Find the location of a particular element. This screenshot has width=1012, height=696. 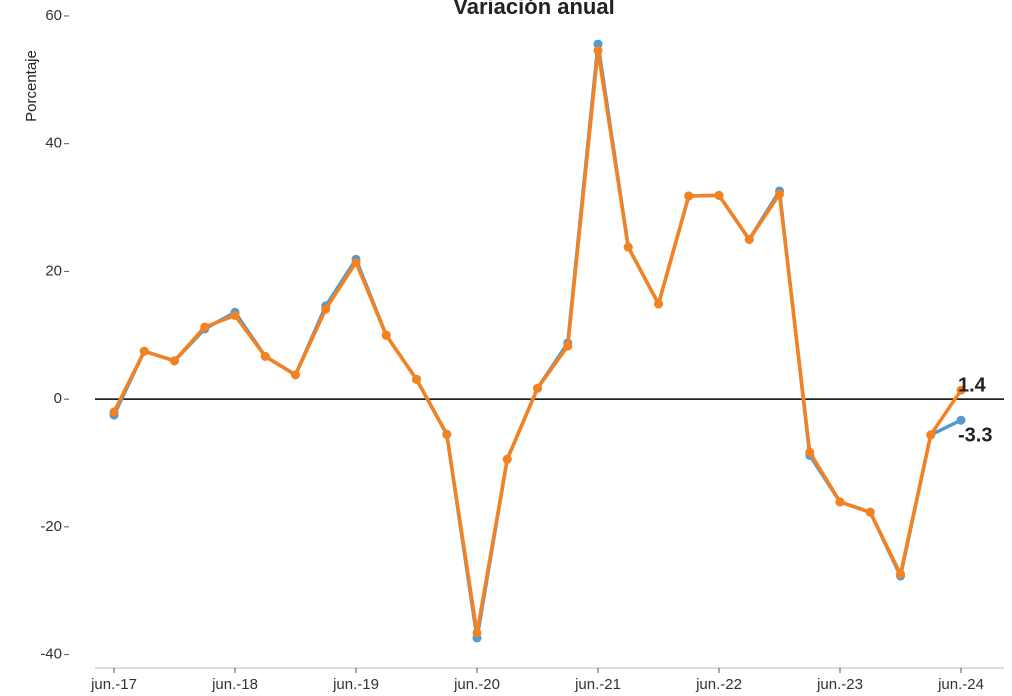

y-tick-label: 0 is located at coordinates (58, 398).